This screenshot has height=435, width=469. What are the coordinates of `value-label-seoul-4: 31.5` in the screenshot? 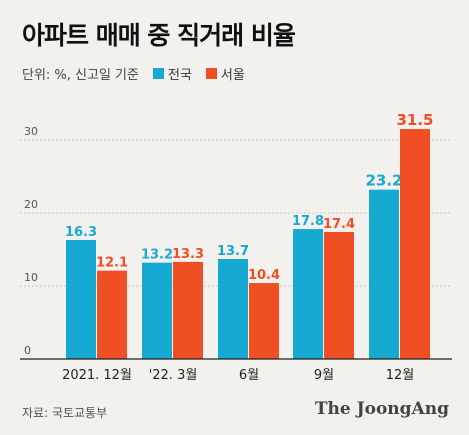 It's located at (414, 120).